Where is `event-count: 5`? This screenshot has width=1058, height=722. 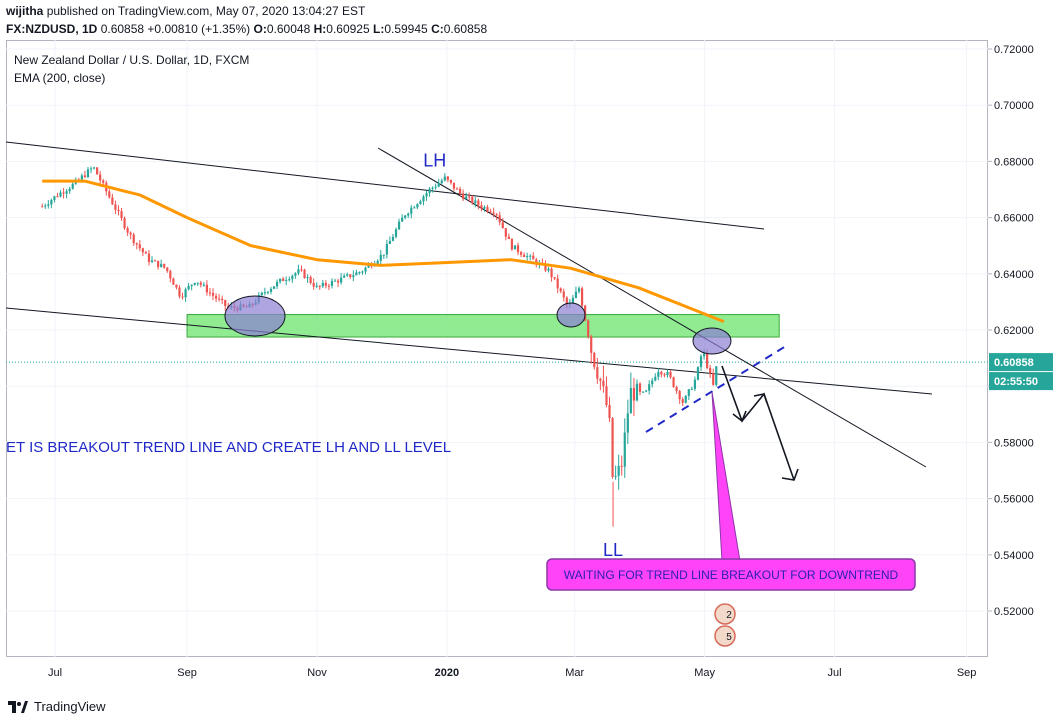
event-count: 5 is located at coordinates (729, 637).